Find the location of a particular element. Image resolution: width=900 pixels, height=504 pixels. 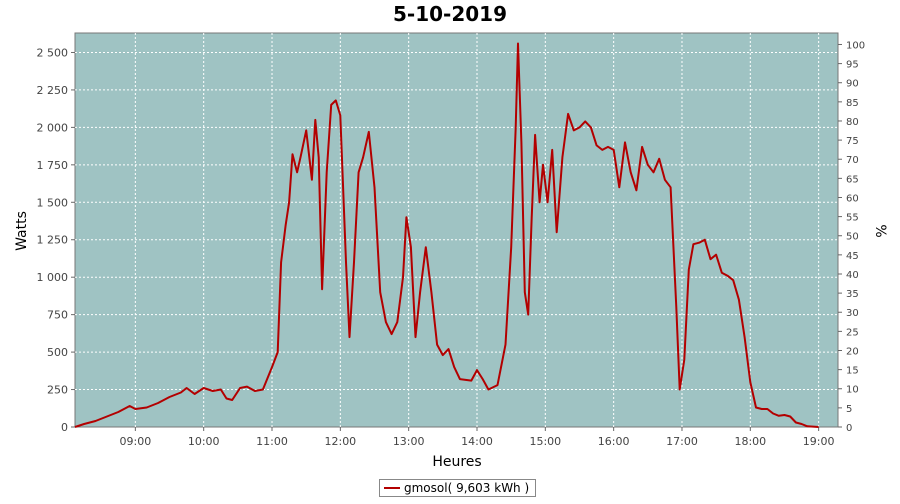

x-tick-label: 16:00 is located at coordinates (614, 441).